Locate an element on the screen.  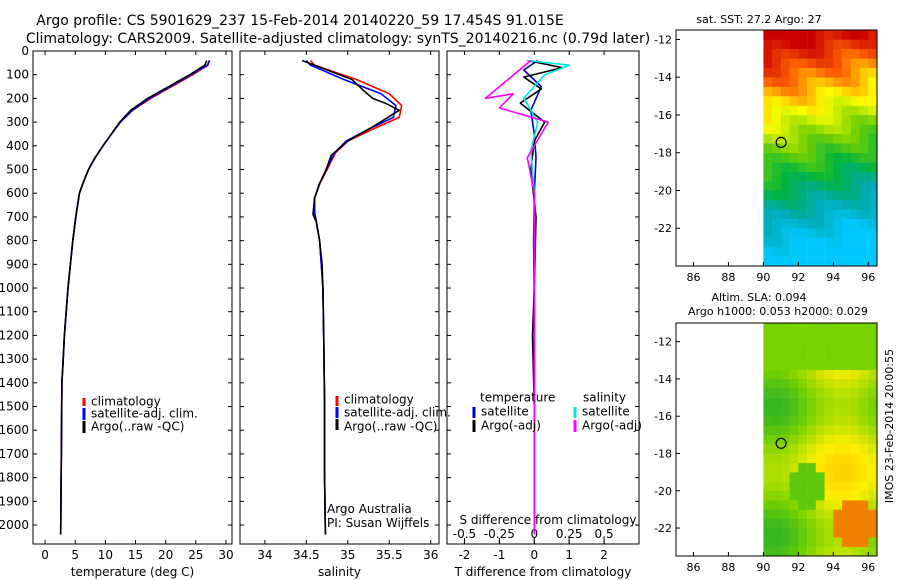
x-tick-label: -1 is located at coordinates (499, 555).